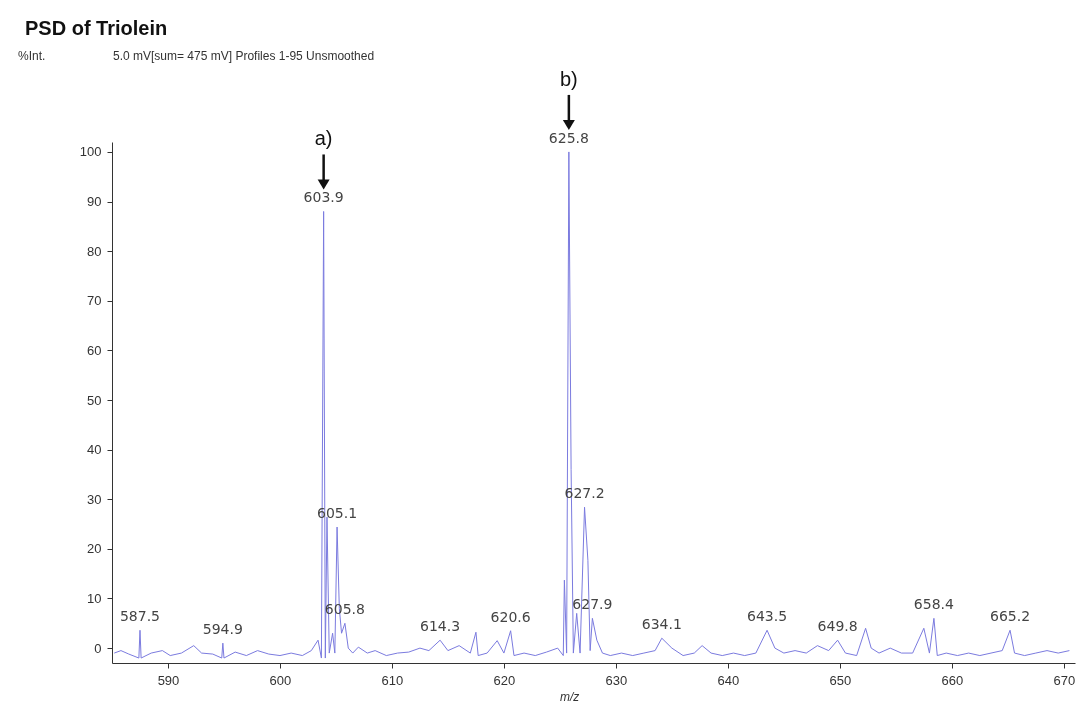 The width and height of the screenshot is (1083, 707). I want to click on y-tick-label: 60, so click(94, 350).